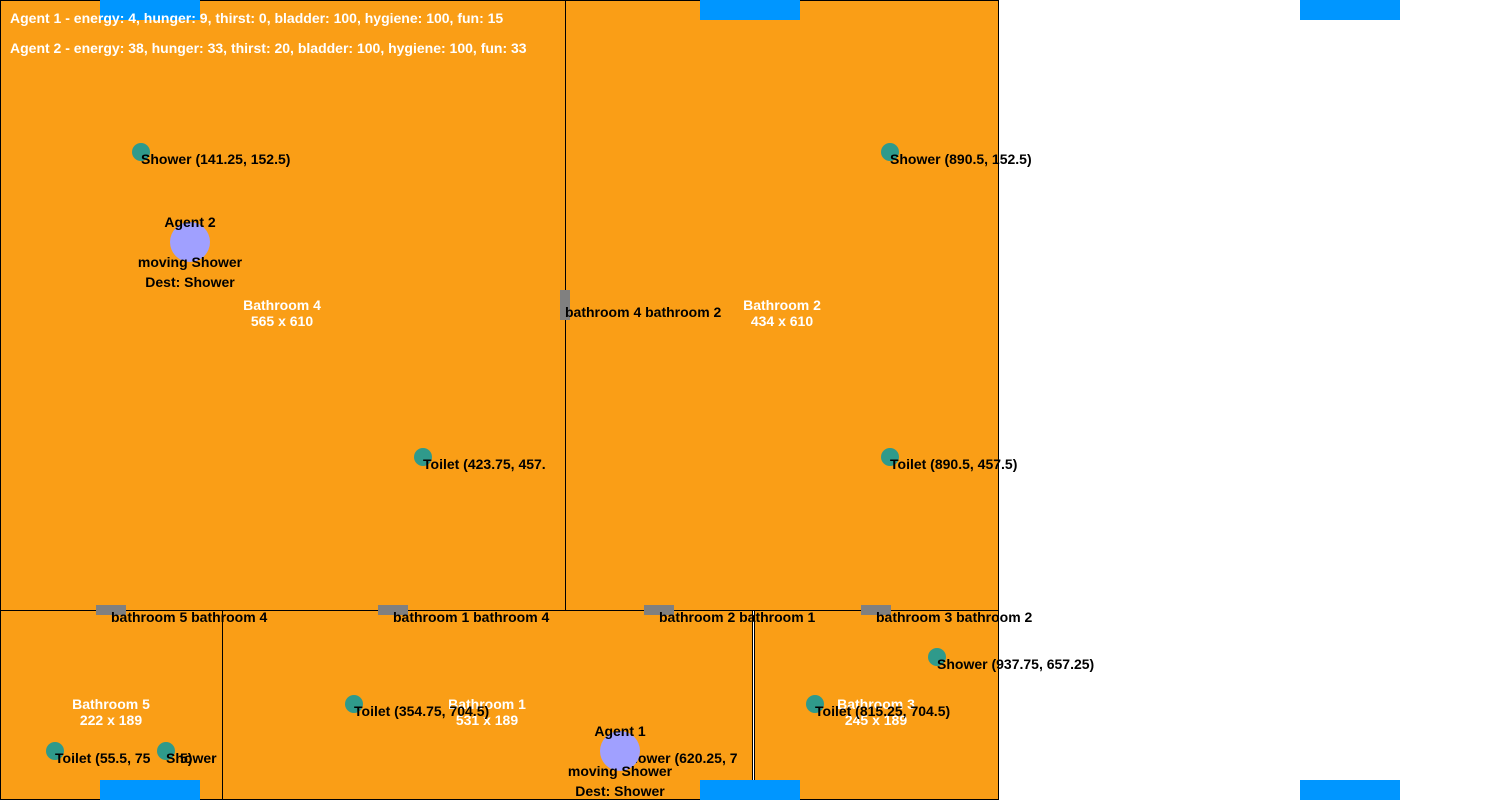  I want to click on agent-2-avatar, so click(190, 242).